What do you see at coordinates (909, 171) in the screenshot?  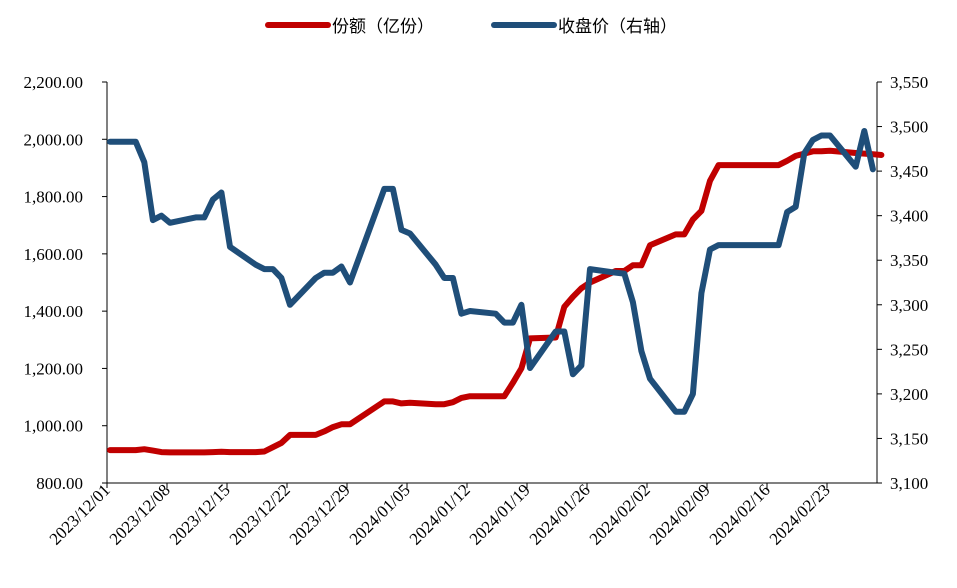 I see `right-y-tick-label: 3,450` at bounding box center [909, 171].